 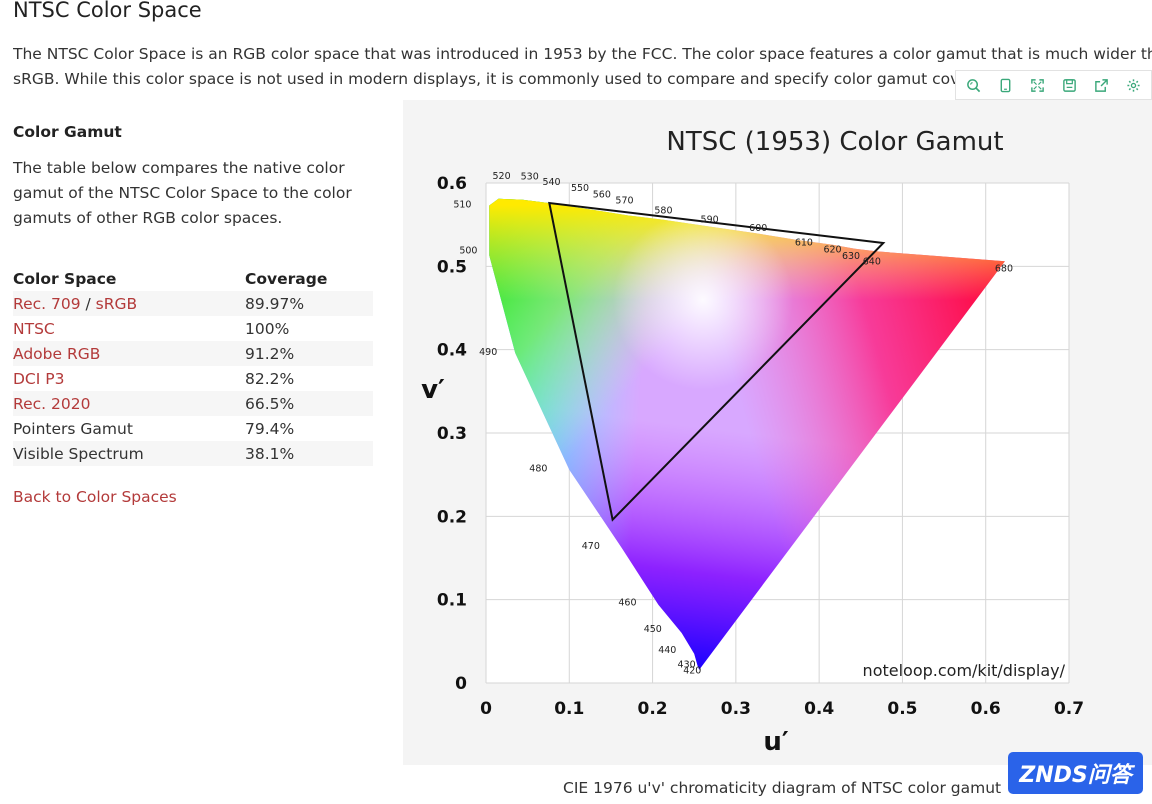 I want to click on wavelength-label-640: 640, so click(x=872, y=261).